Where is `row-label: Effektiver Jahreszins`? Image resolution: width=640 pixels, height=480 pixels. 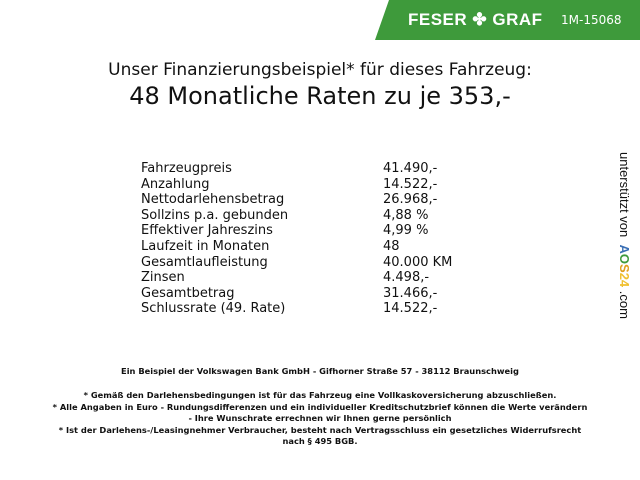 row-label: Effektiver Jahreszins is located at coordinates (207, 231).